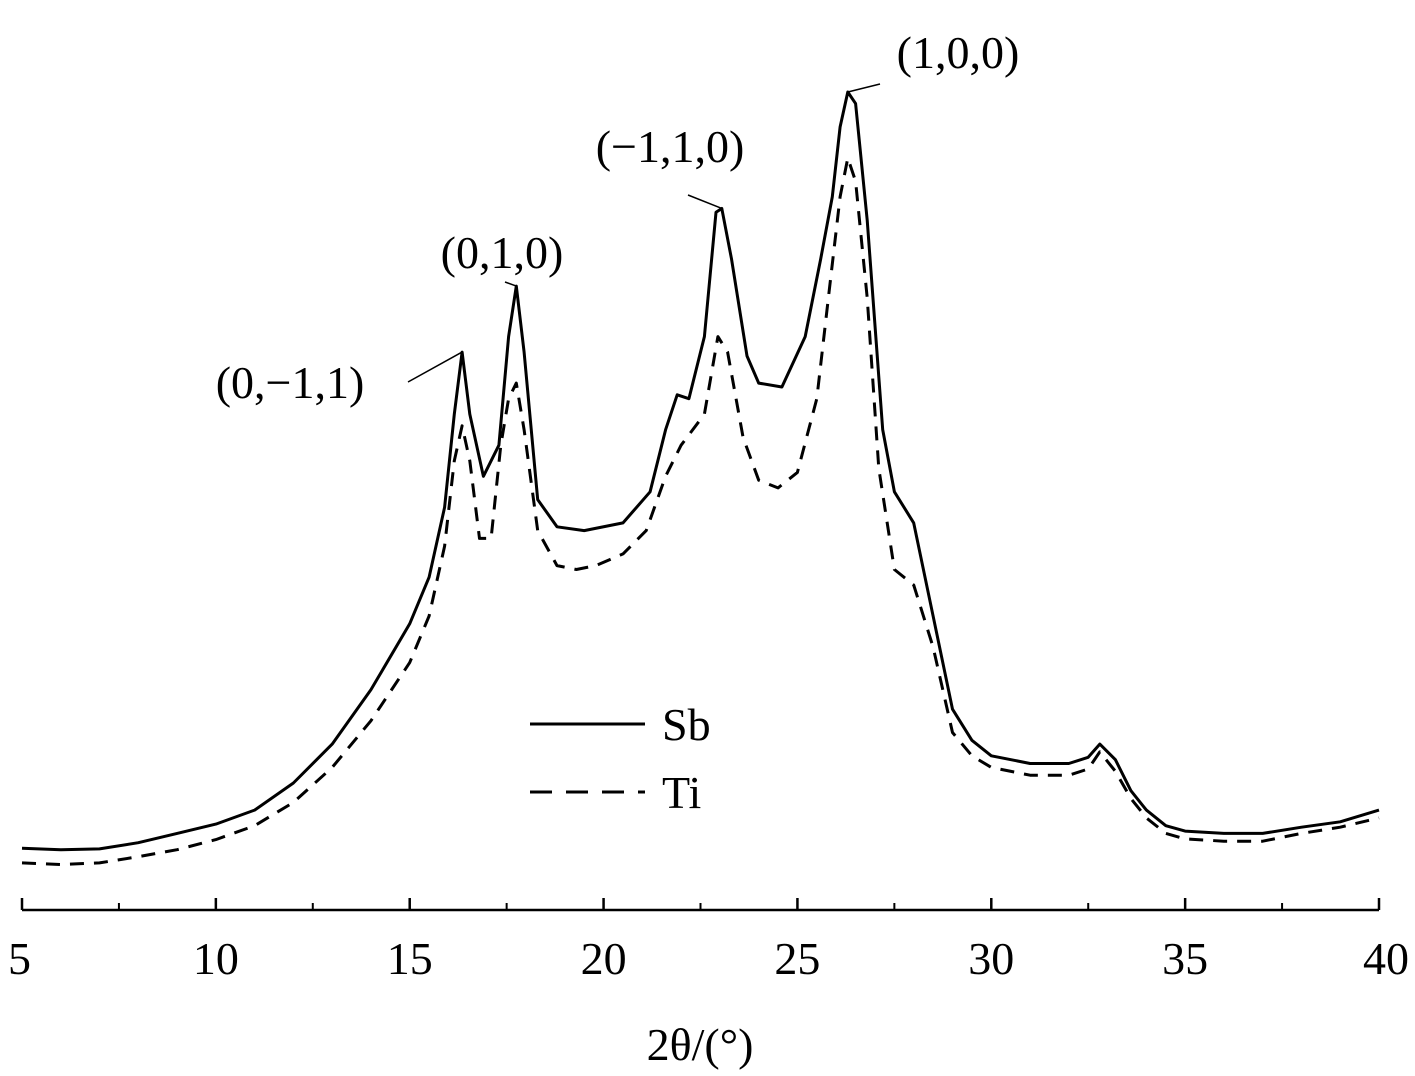 The image size is (1415, 1076). What do you see at coordinates (670, 146) in the screenshot?
I see `peak-label: (−1,1,0)` at bounding box center [670, 146].